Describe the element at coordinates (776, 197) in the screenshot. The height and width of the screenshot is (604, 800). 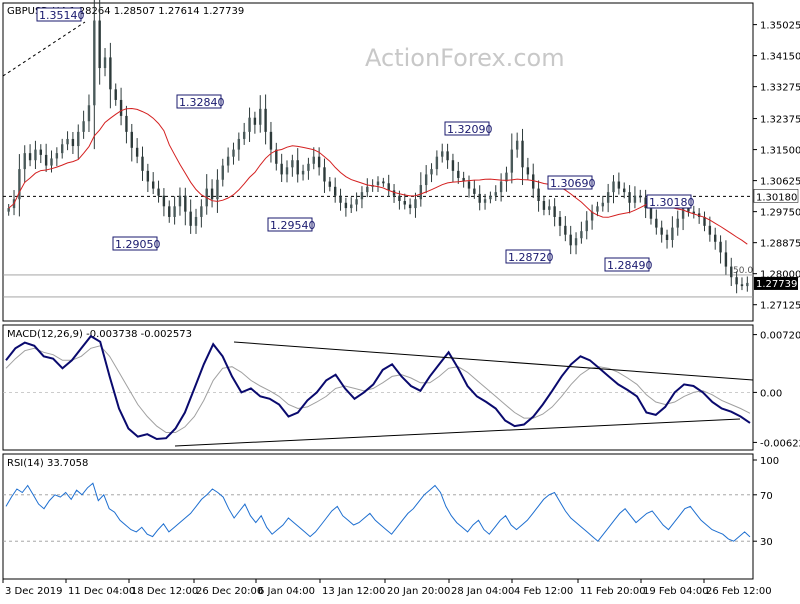
I see `level-line-label: 1.30180` at that location.